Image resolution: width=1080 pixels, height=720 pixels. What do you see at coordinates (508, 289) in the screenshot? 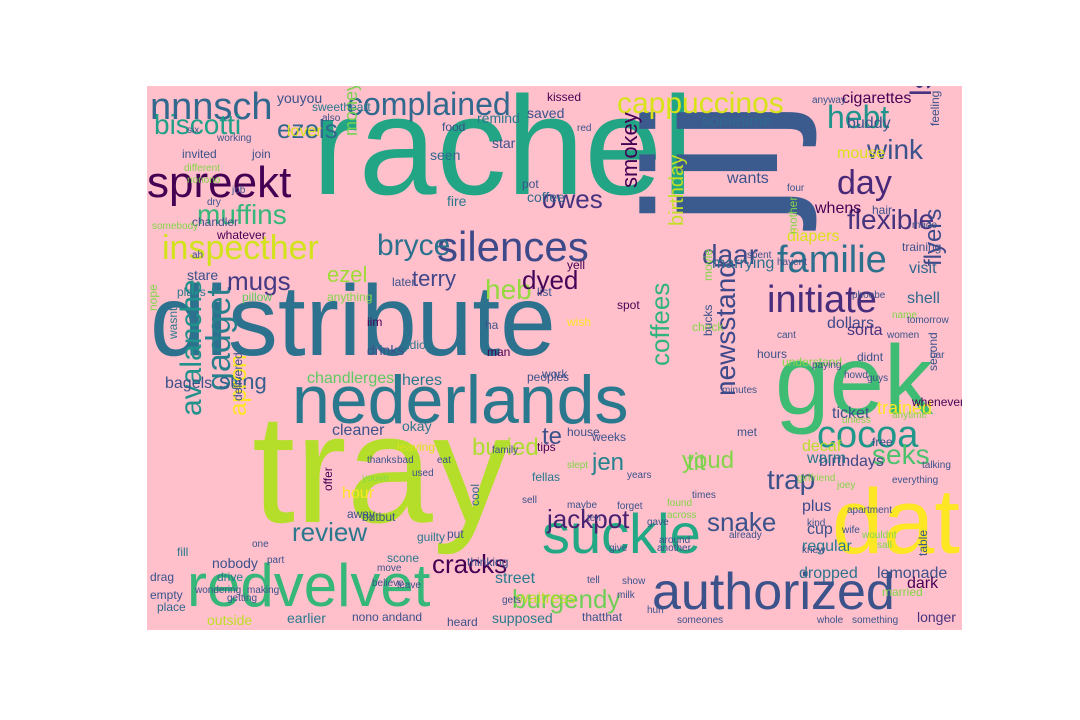
I see `cloud-word: heb` at bounding box center [508, 289].